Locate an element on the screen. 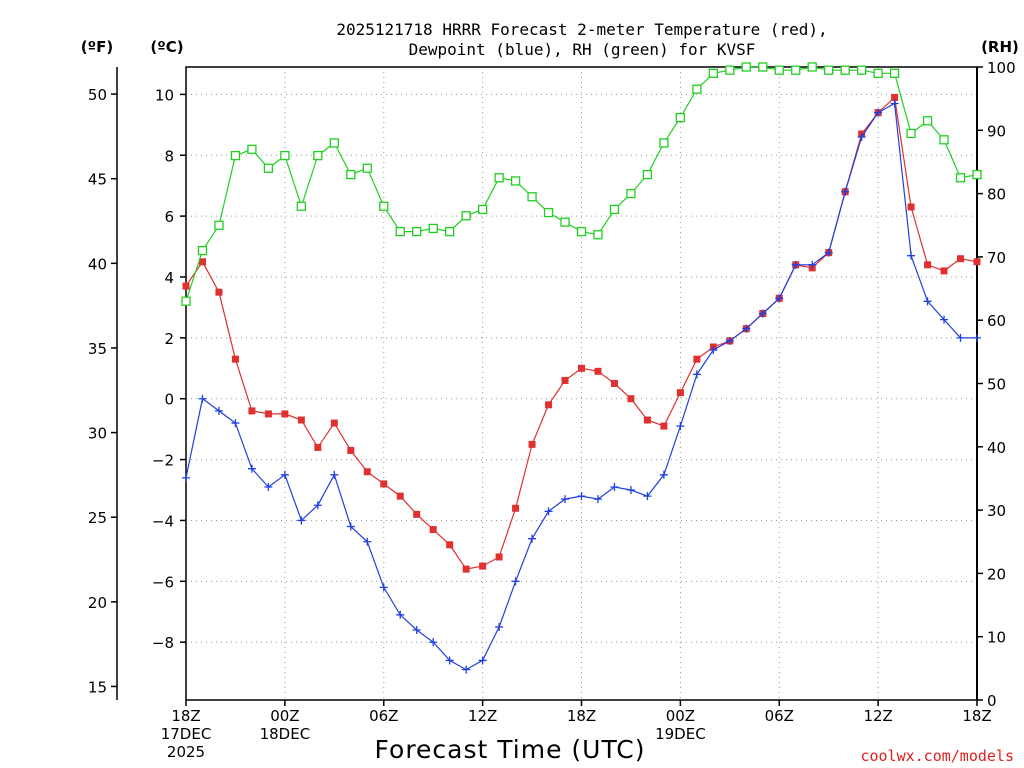 The height and width of the screenshot is (768, 1024). rh-tick-label: 80 is located at coordinates (996, 195).